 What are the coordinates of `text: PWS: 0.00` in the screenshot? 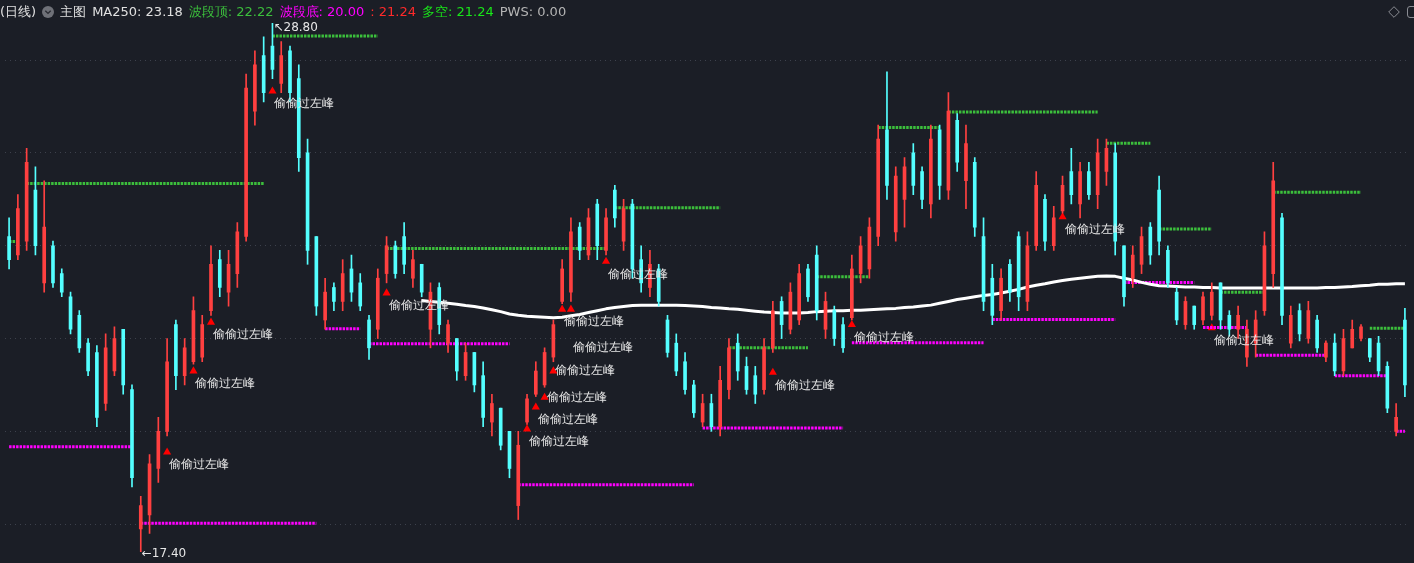 It's located at (533, 11).